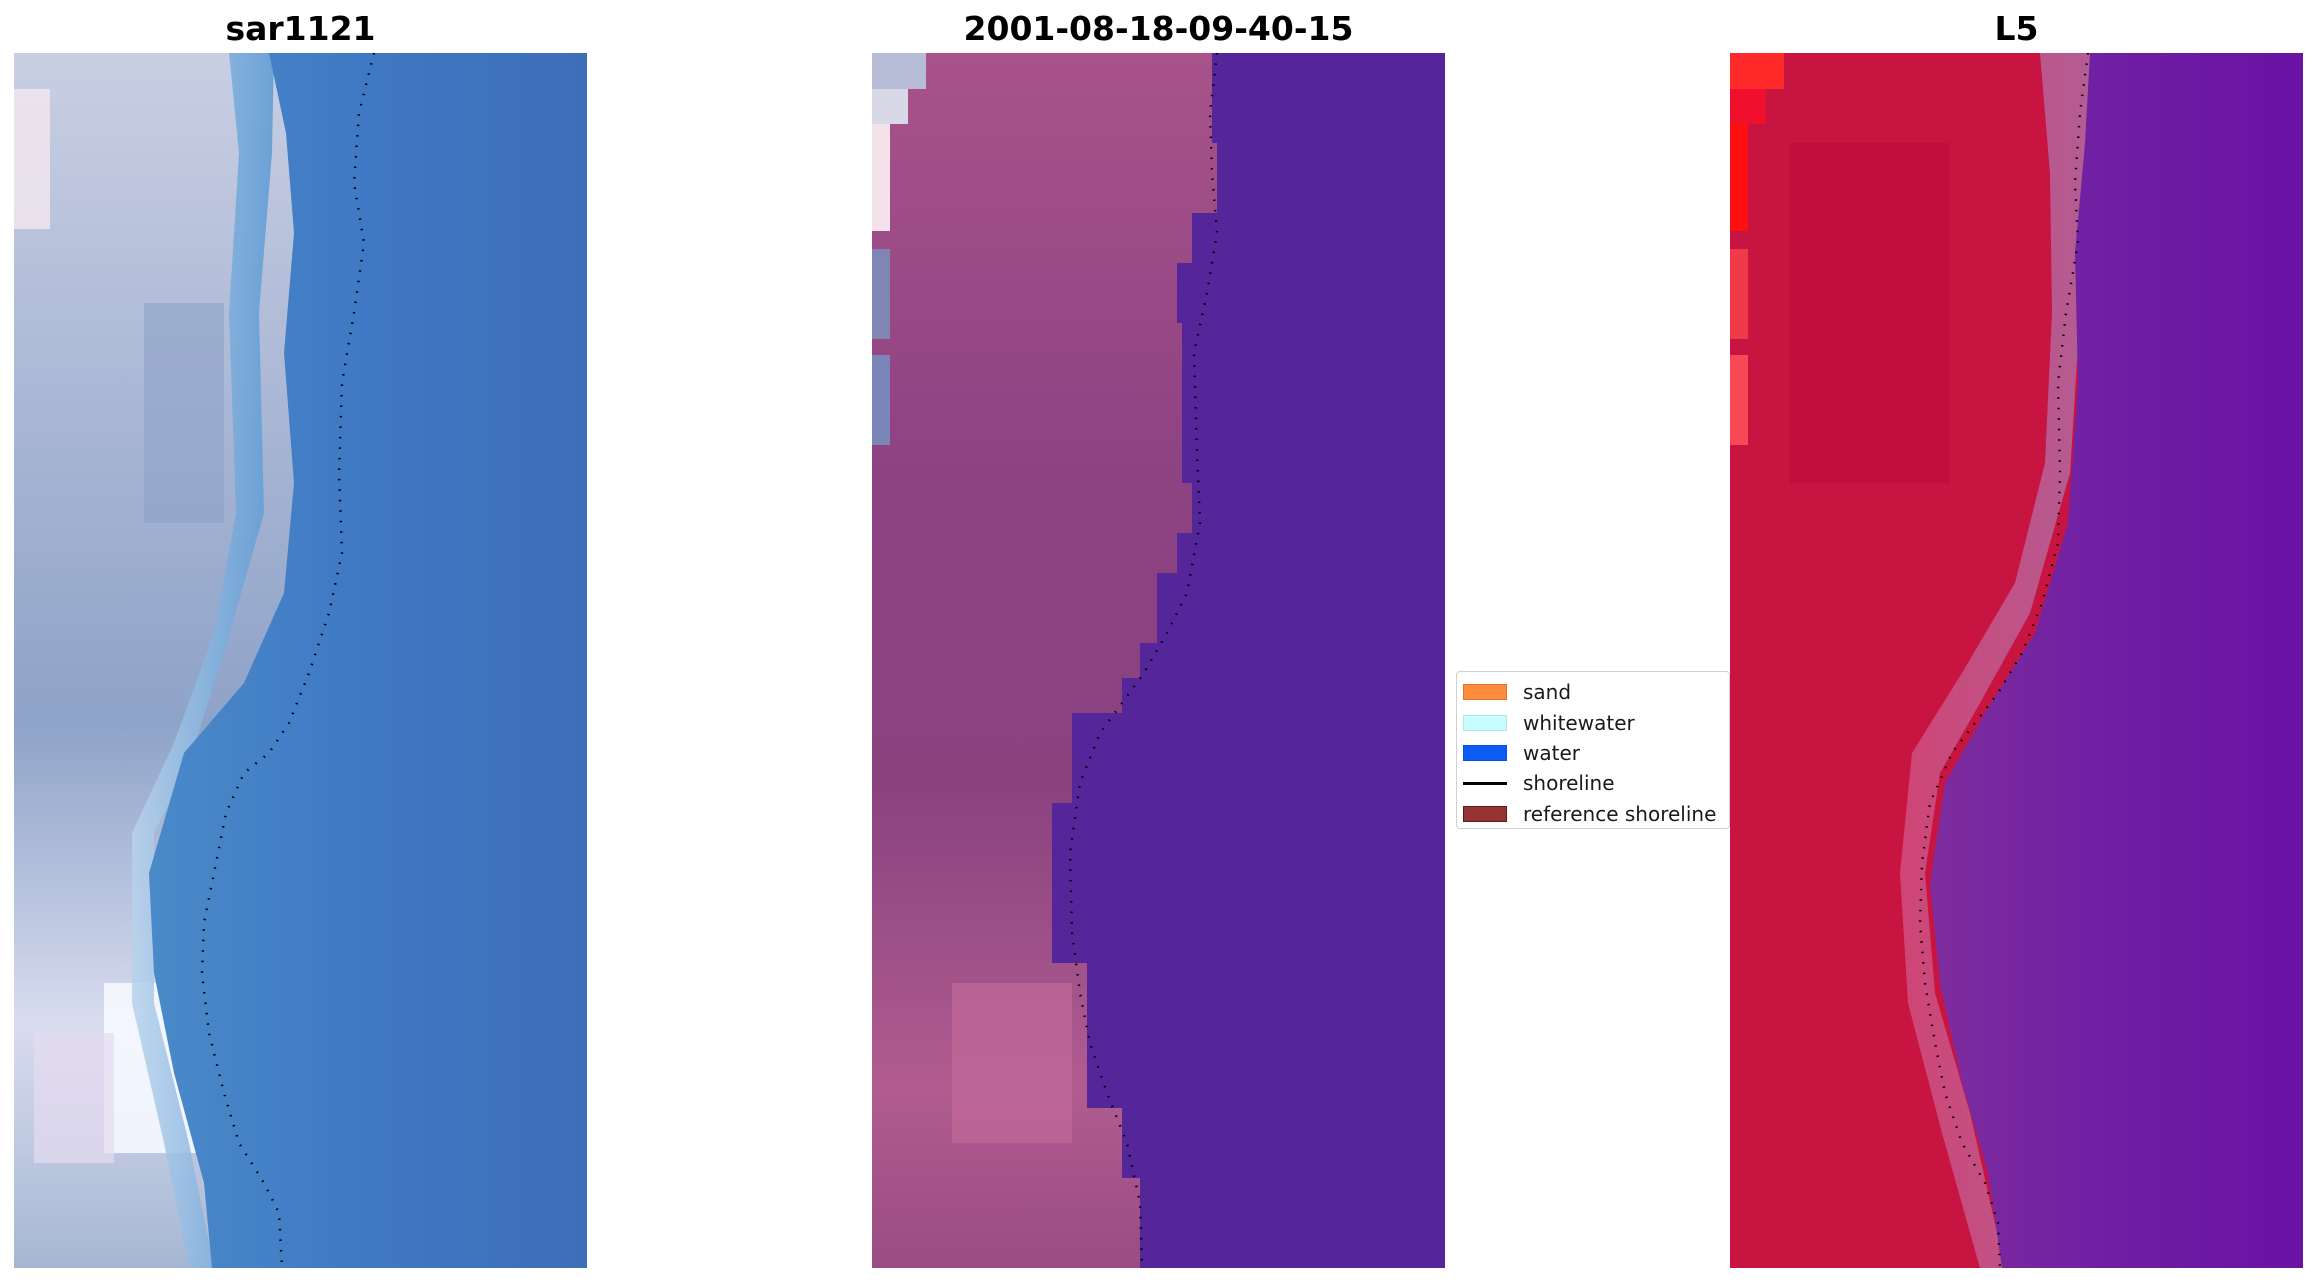  Describe the element at coordinates (1485, 783) in the screenshot. I see `shoreline-line-swatch` at that location.